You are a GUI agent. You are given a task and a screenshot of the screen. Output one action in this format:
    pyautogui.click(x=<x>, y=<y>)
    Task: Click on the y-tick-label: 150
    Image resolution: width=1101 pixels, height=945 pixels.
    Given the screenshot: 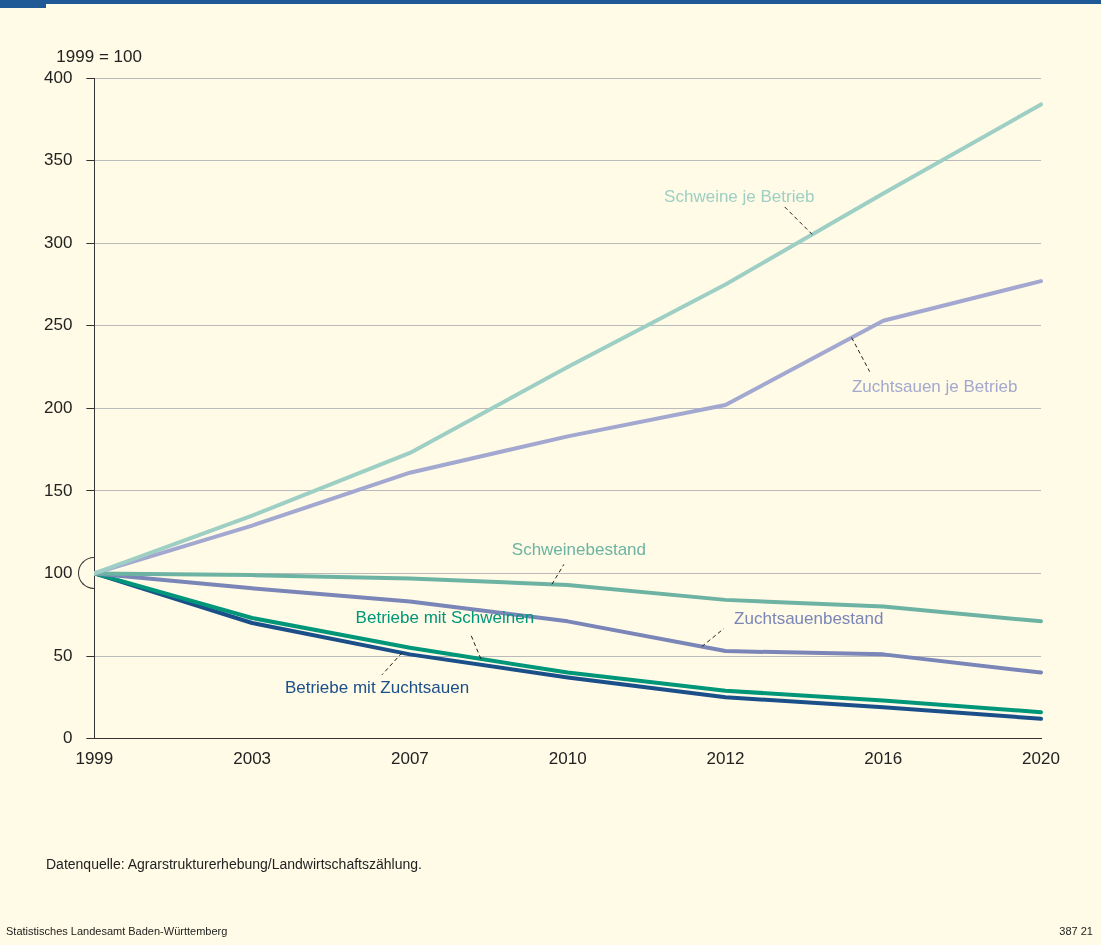 What is the action you would take?
    pyautogui.click(x=58, y=490)
    